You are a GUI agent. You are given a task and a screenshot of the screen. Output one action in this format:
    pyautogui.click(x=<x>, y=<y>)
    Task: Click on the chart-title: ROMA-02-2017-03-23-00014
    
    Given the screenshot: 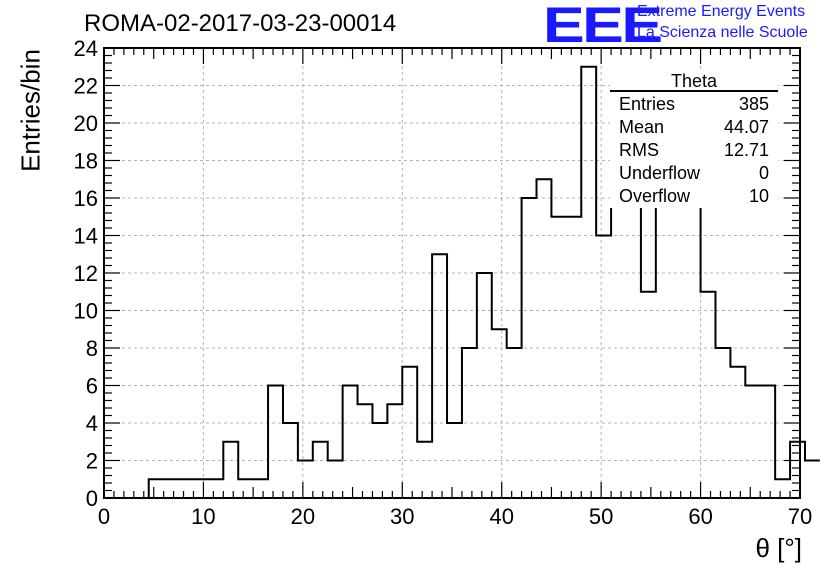 What is the action you would take?
    pyautogui.click(x=240, y=23)
    